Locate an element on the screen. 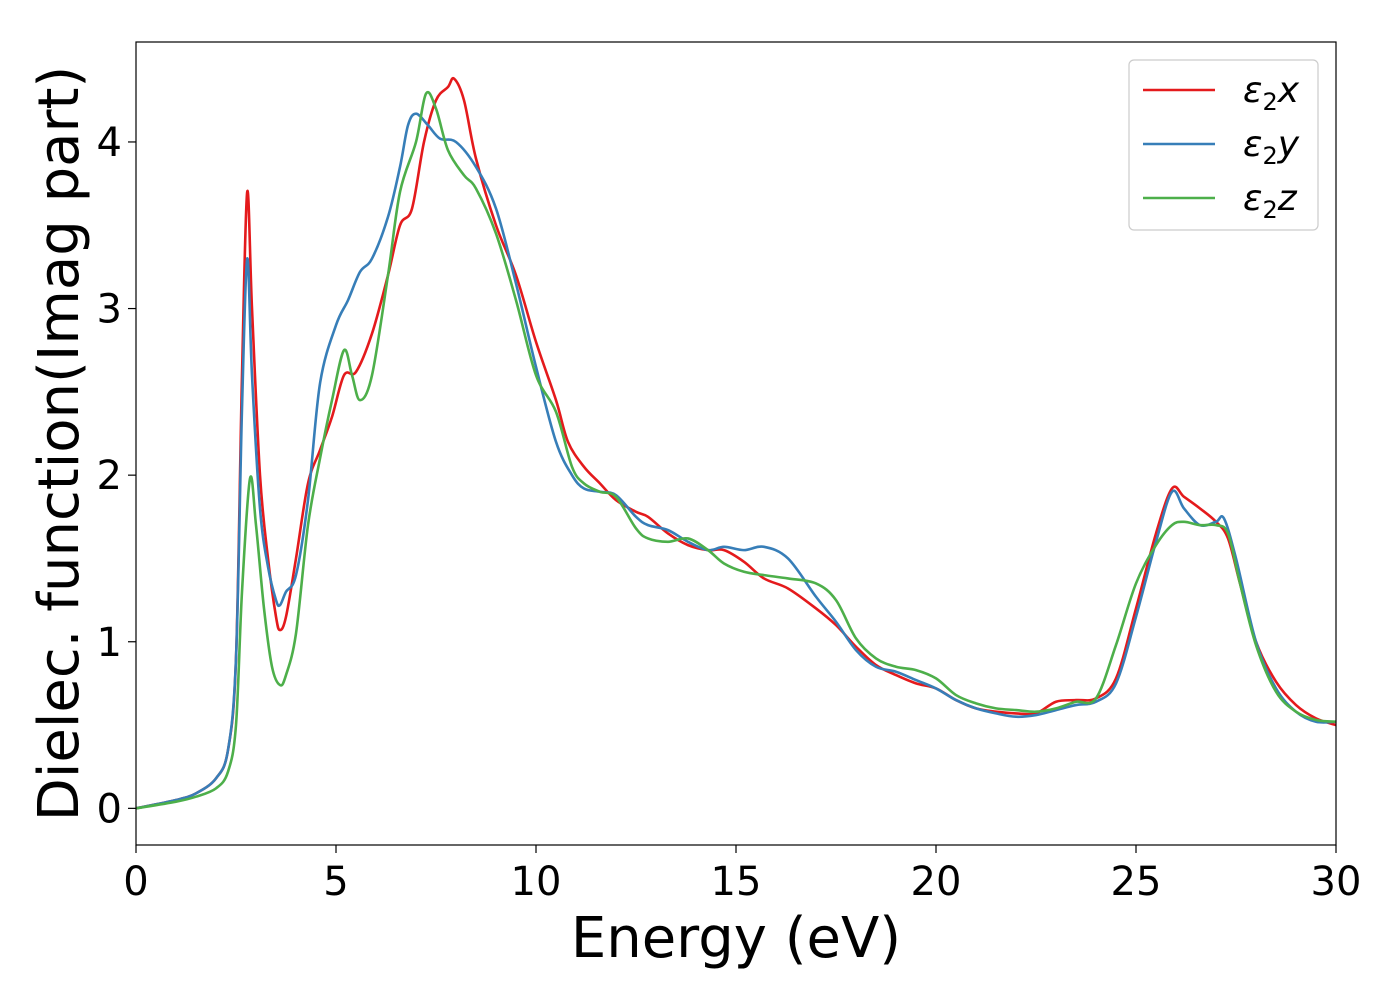 This screenshot has height=1000, width=1400. legend-entry-x: ε2x is located at coordinates (1221, 93).